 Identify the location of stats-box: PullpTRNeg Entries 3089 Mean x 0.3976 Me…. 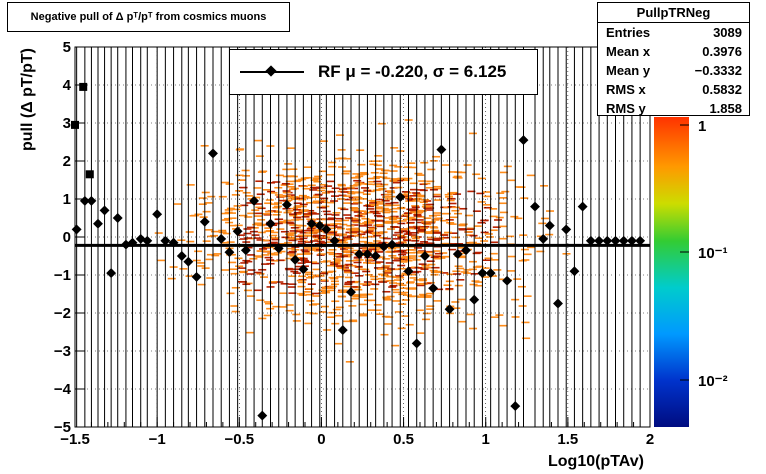
(673, 59).